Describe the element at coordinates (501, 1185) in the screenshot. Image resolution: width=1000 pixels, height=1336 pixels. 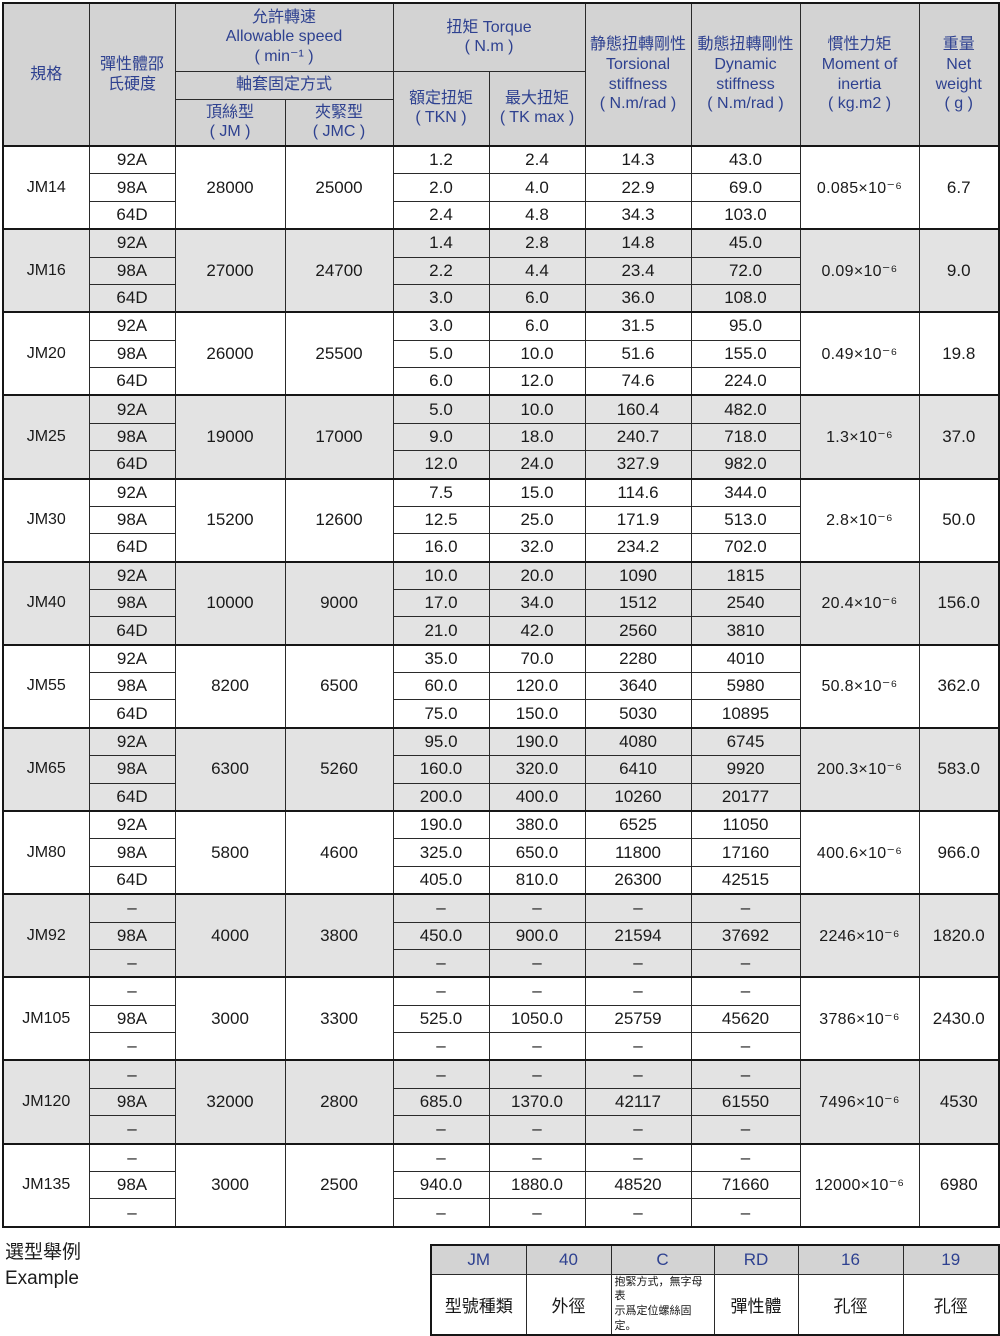
I see `spec-row: 98A 940.0 1880.0 48520 71660` at that location.